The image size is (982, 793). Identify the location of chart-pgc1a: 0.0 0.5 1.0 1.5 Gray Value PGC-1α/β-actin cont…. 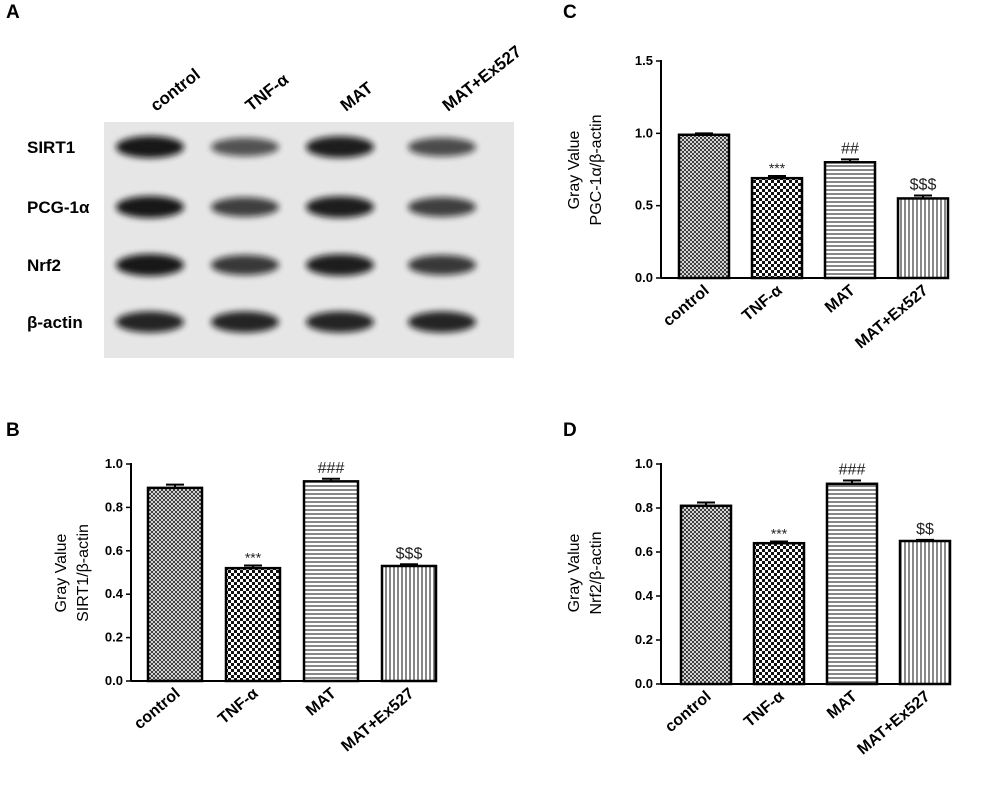
(758, 202).